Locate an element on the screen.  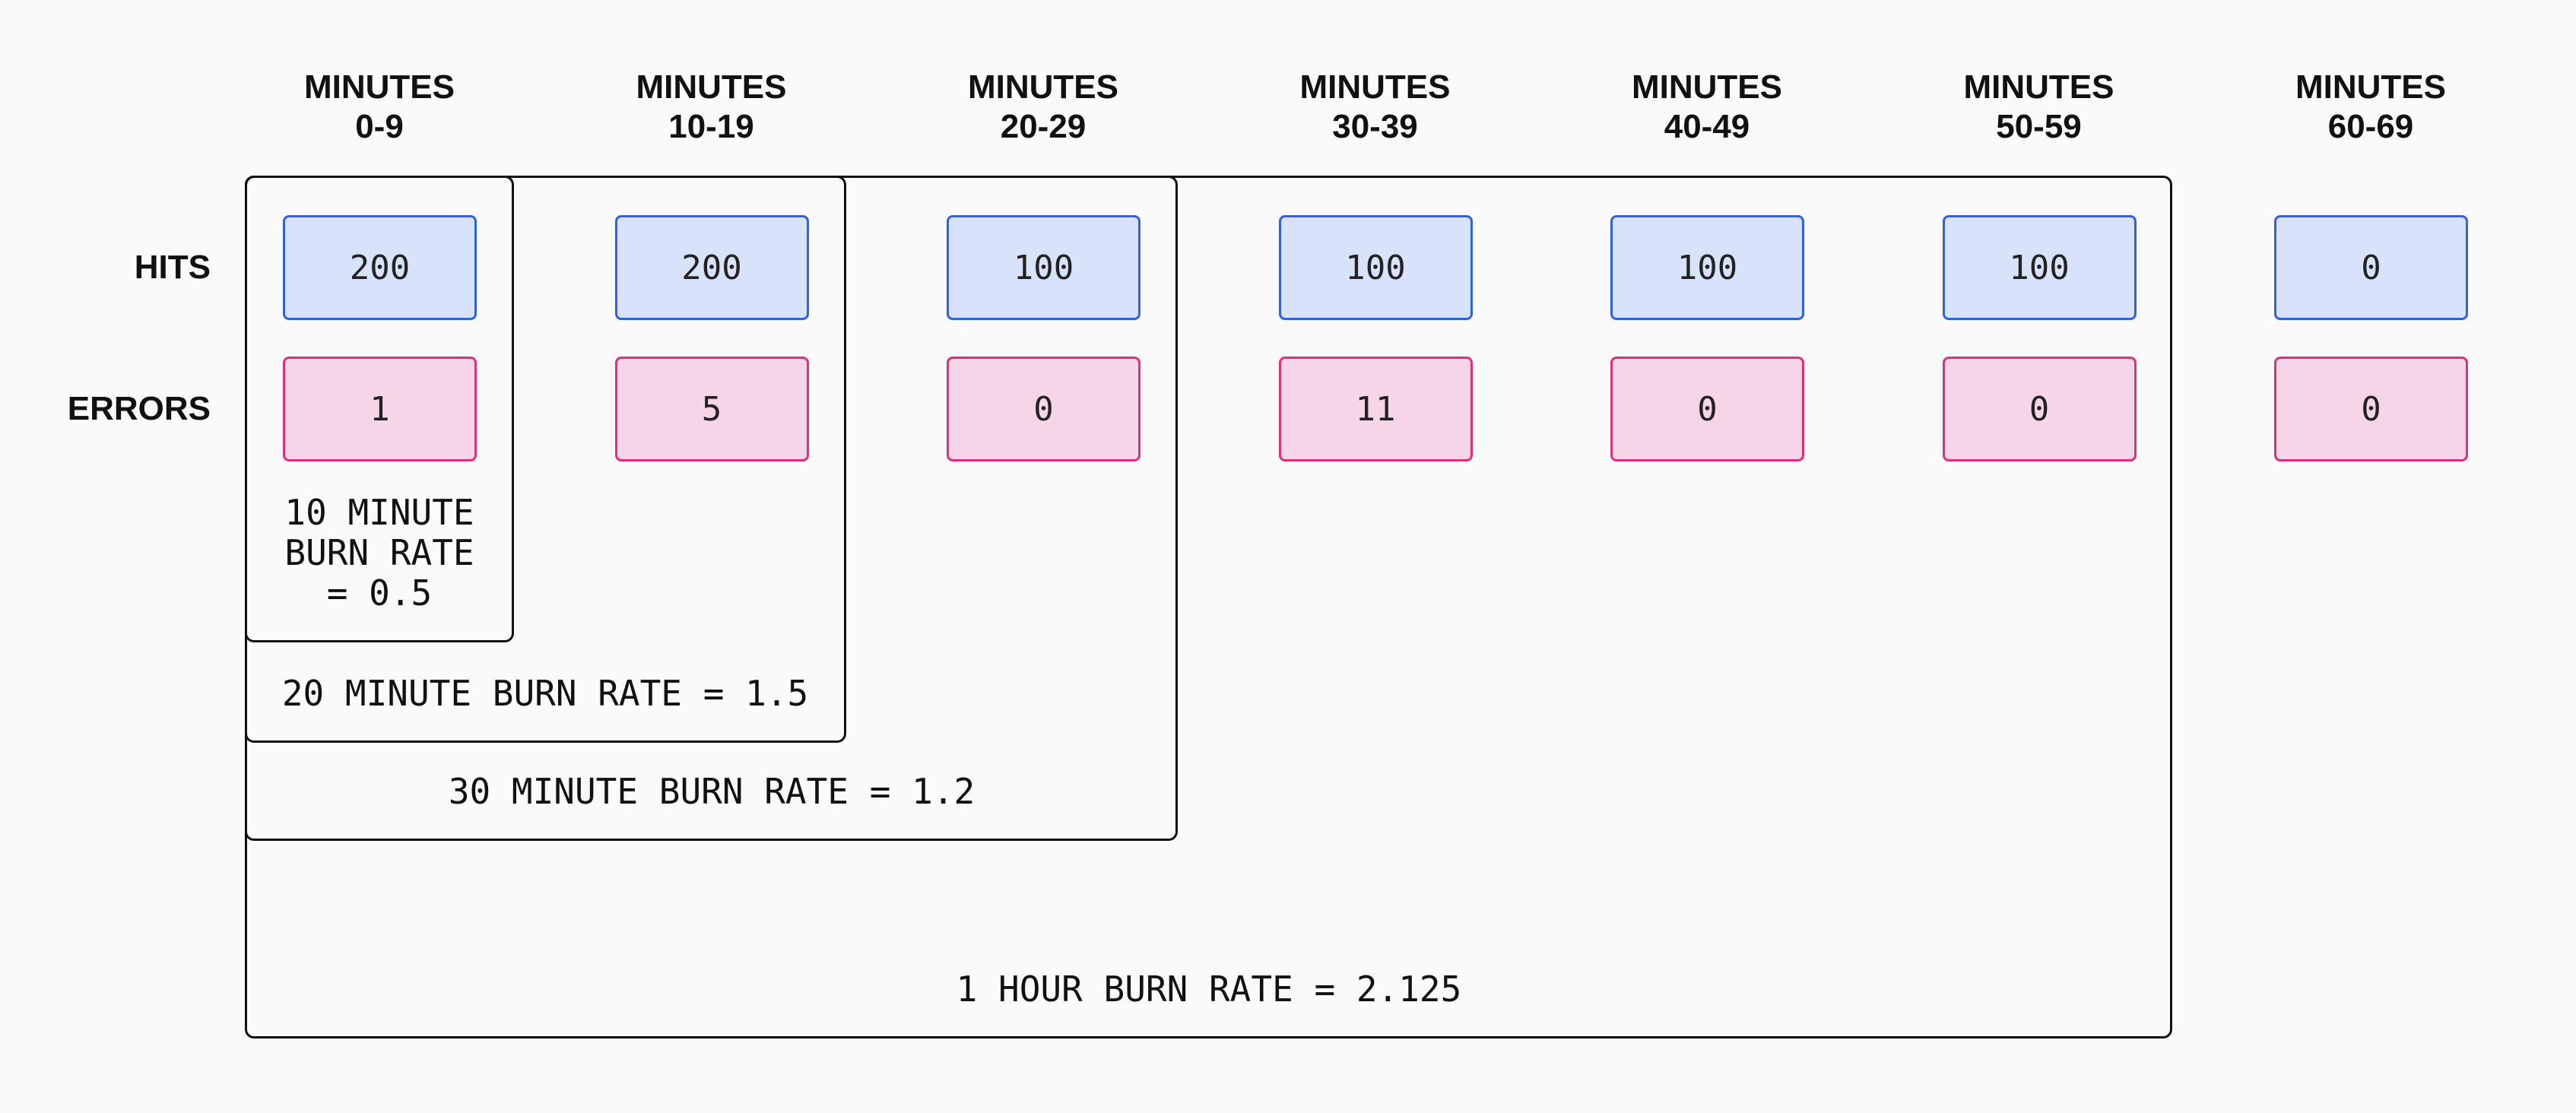
column-header: 50-59 is located at coordinates (2039, 126).